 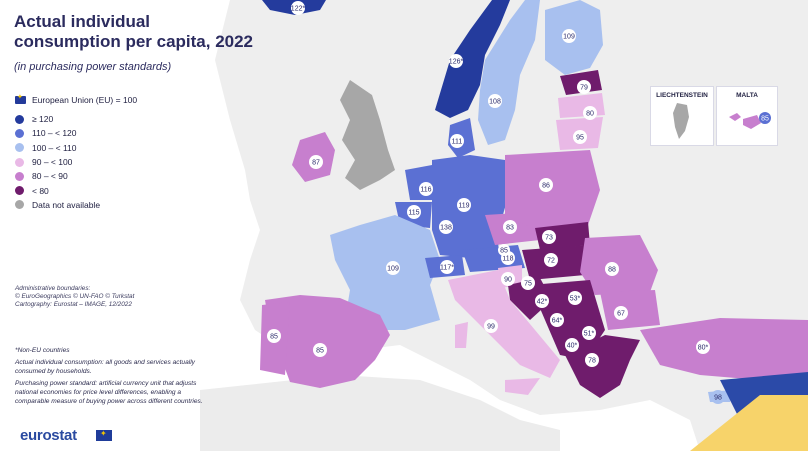 I want to click on value-germany: 119, so click(x=463, y=206).